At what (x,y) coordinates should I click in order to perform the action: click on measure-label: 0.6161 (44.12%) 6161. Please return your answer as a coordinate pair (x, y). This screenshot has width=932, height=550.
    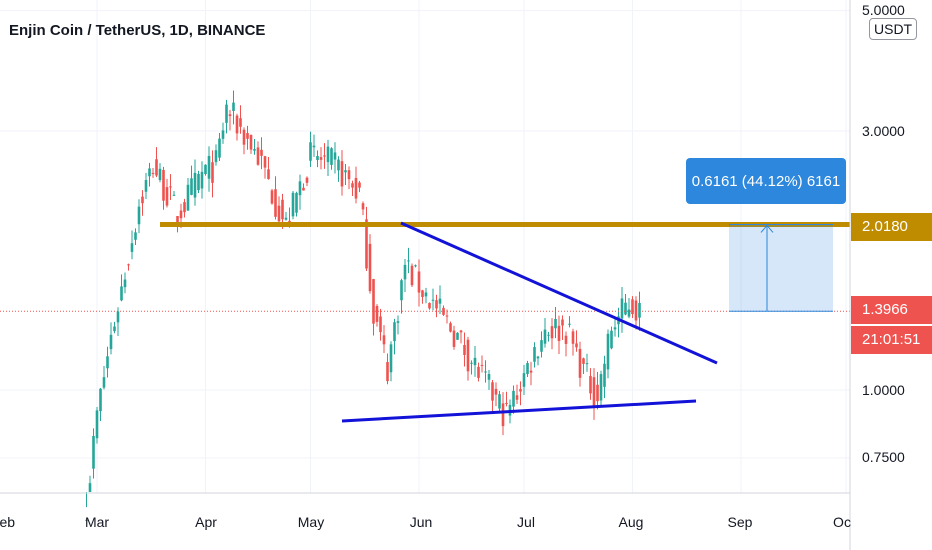
    Looking at the image, I should click on (766, 181).